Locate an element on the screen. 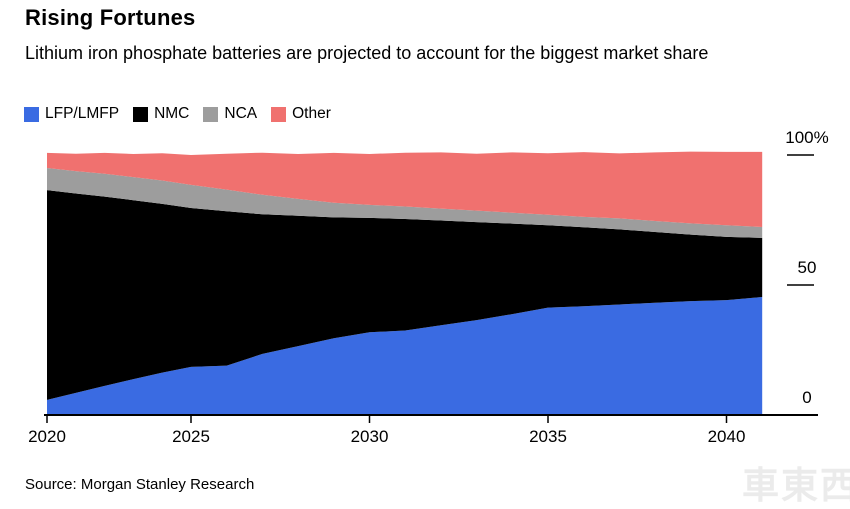  legend: LFP/LMFP NMC NCA Other is located at coordinates (177, 114).